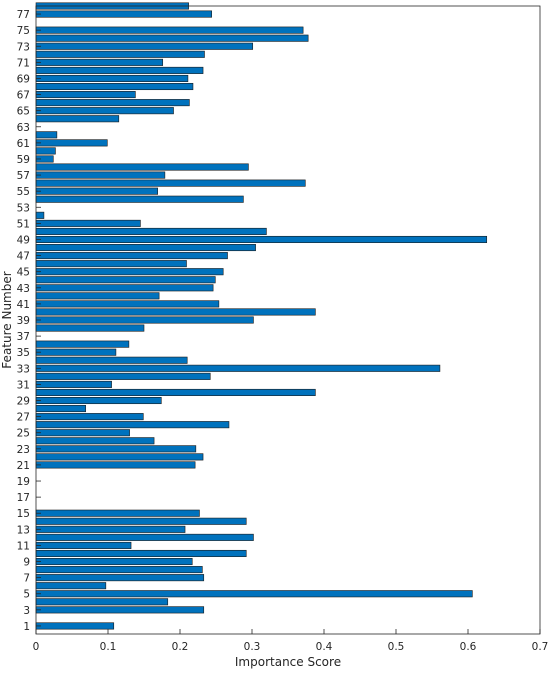 The image size is (550, 673). I want to click on y-tick-label: 53, so click(23, 208).